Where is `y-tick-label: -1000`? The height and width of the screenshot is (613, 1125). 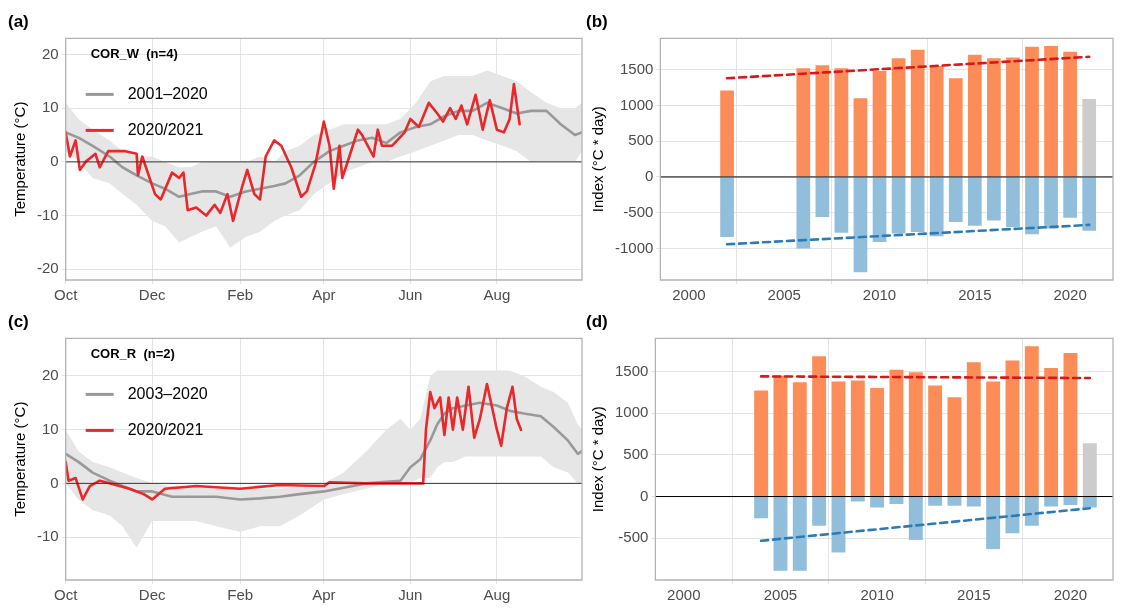 y-tick-label: -1000 is located at coordinates (634, 247).